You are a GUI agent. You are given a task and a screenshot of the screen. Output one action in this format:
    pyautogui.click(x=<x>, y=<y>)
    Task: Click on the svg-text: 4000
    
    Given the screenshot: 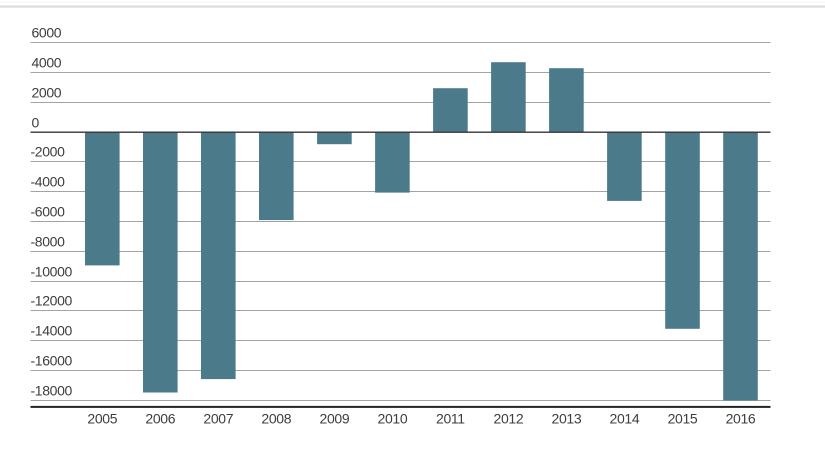 What is the action you would take?
    pyautogui.click(x=47, y=63)
    